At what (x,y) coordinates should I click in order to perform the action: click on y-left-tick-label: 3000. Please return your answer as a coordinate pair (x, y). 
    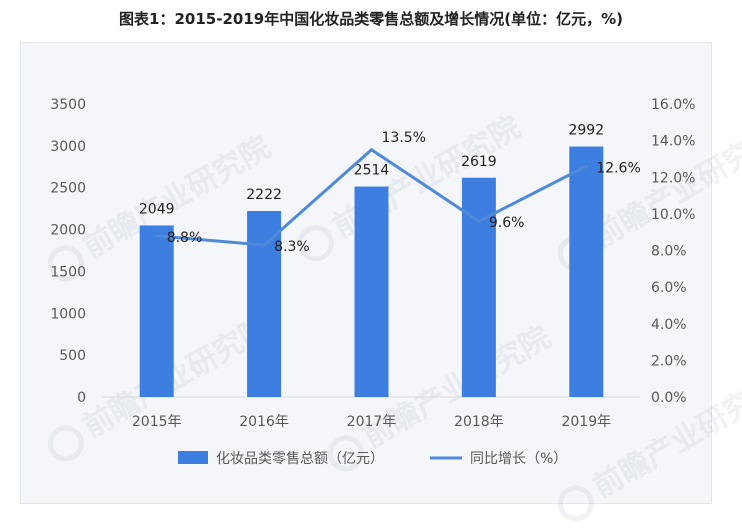
    Looking at the image, I should click on (68, 147).